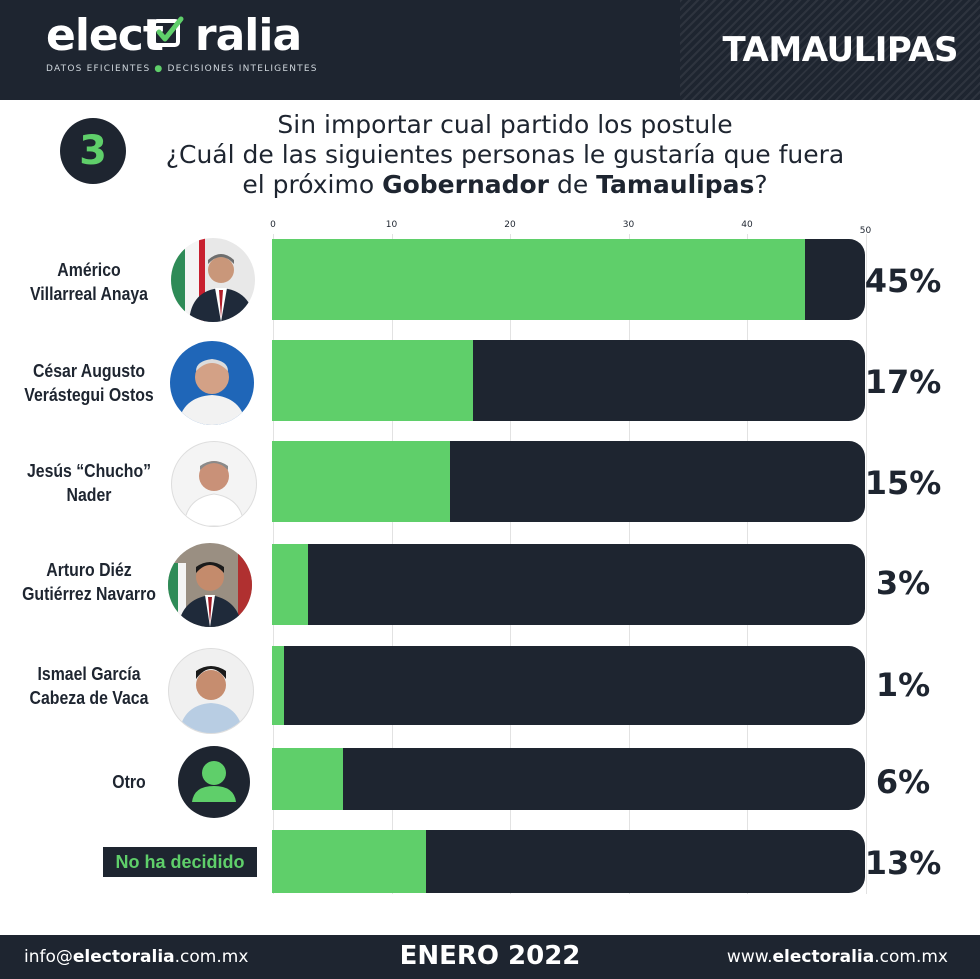 This screenshot has height=979, width=980. I want to click on question-number-badge: 3, so click(93, 151).